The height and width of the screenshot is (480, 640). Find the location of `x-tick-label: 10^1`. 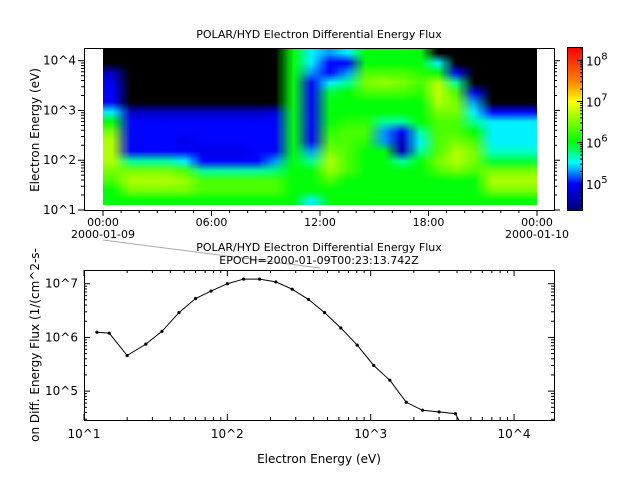

x-tick-label: 10^1 is located at coordinates (84, 434).